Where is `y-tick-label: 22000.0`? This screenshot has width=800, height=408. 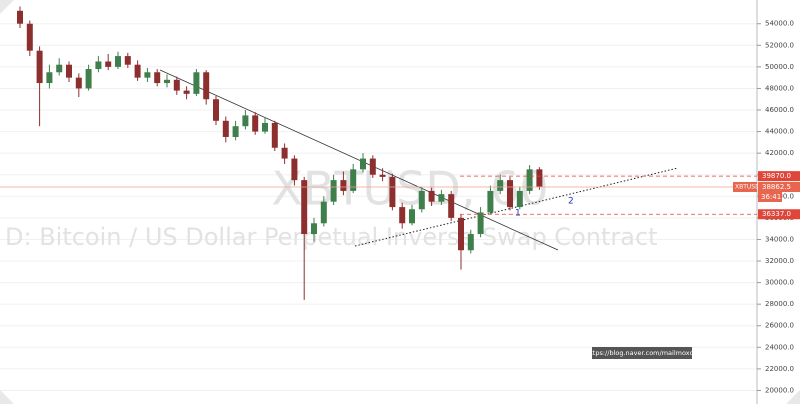
y-tick-label: 22000.0 is located at coordinates (779, 369).